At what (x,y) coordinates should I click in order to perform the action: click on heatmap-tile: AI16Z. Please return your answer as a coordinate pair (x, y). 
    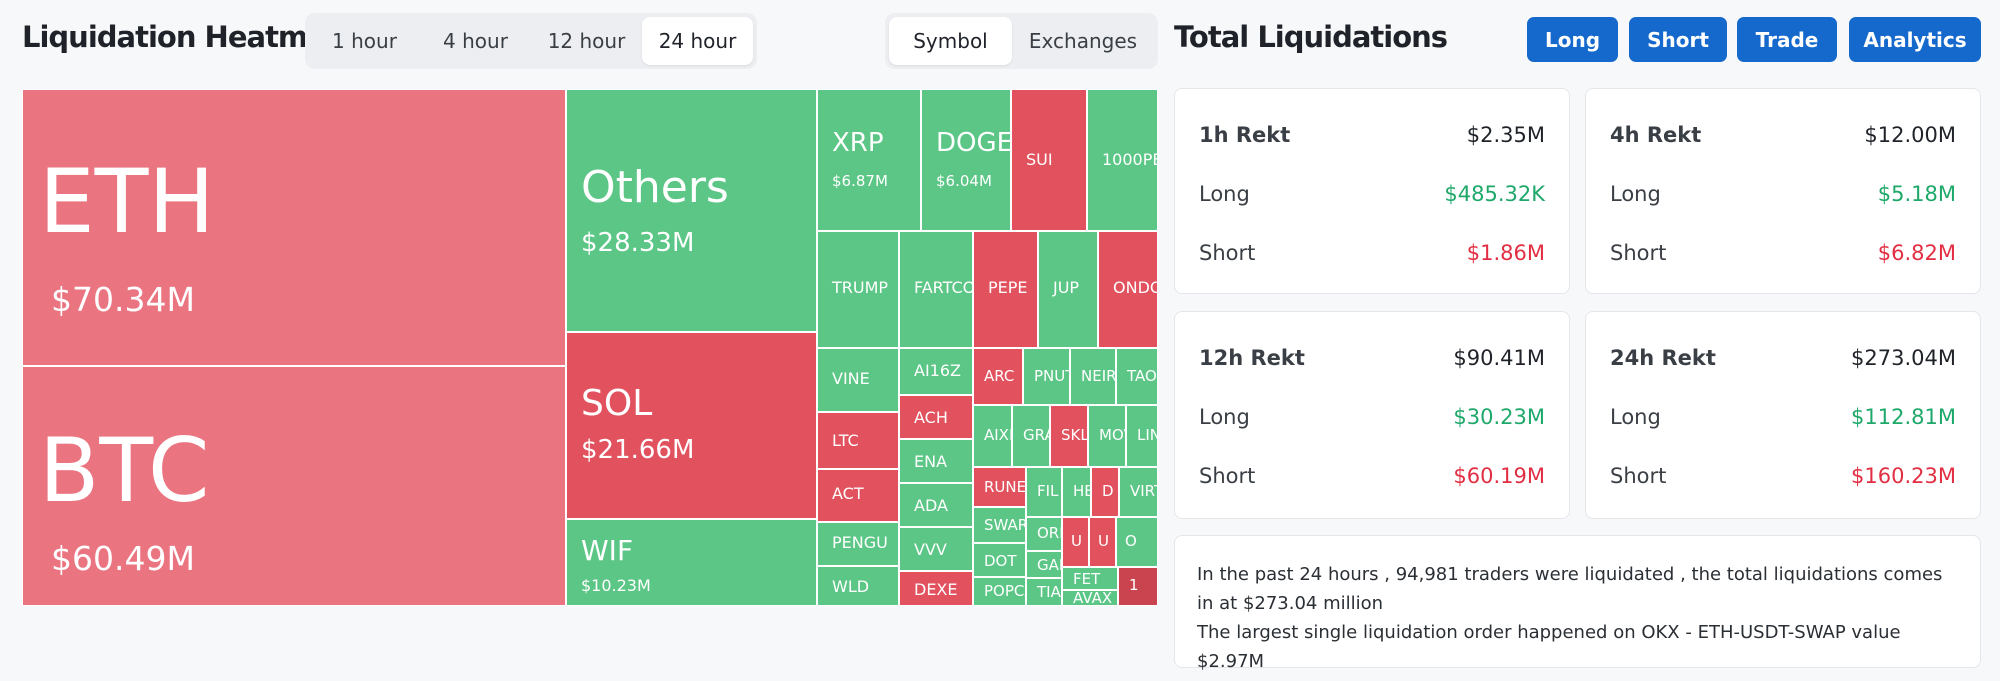
    Looking at the image, I should click on (936, 371).